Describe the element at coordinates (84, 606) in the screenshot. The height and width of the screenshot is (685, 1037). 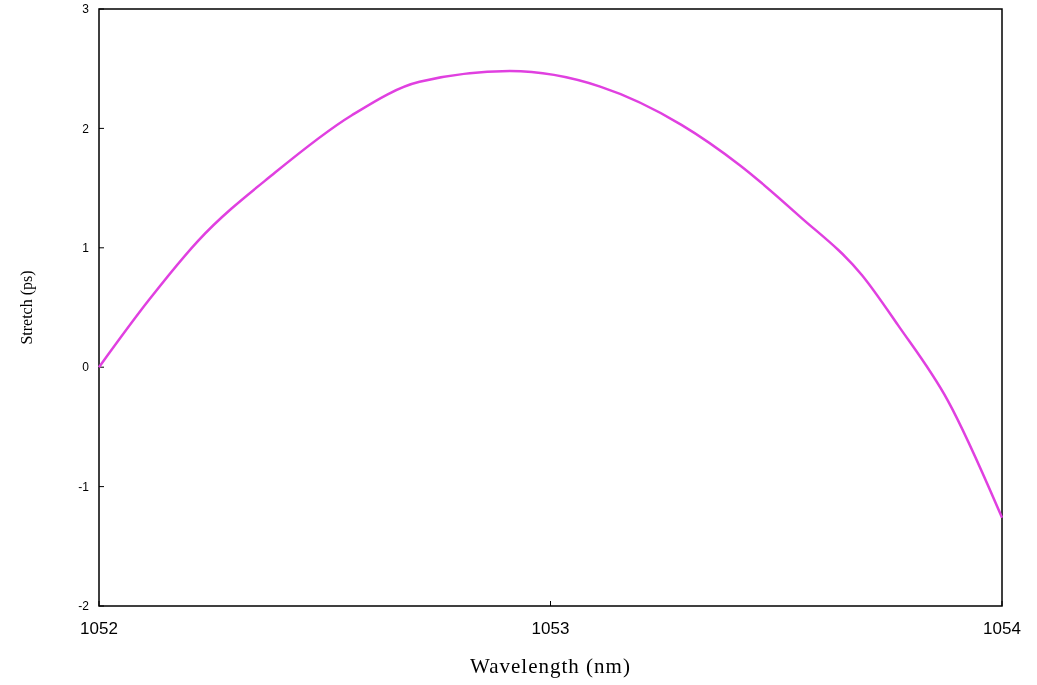
I see `y-tick-label: -2` at that location.